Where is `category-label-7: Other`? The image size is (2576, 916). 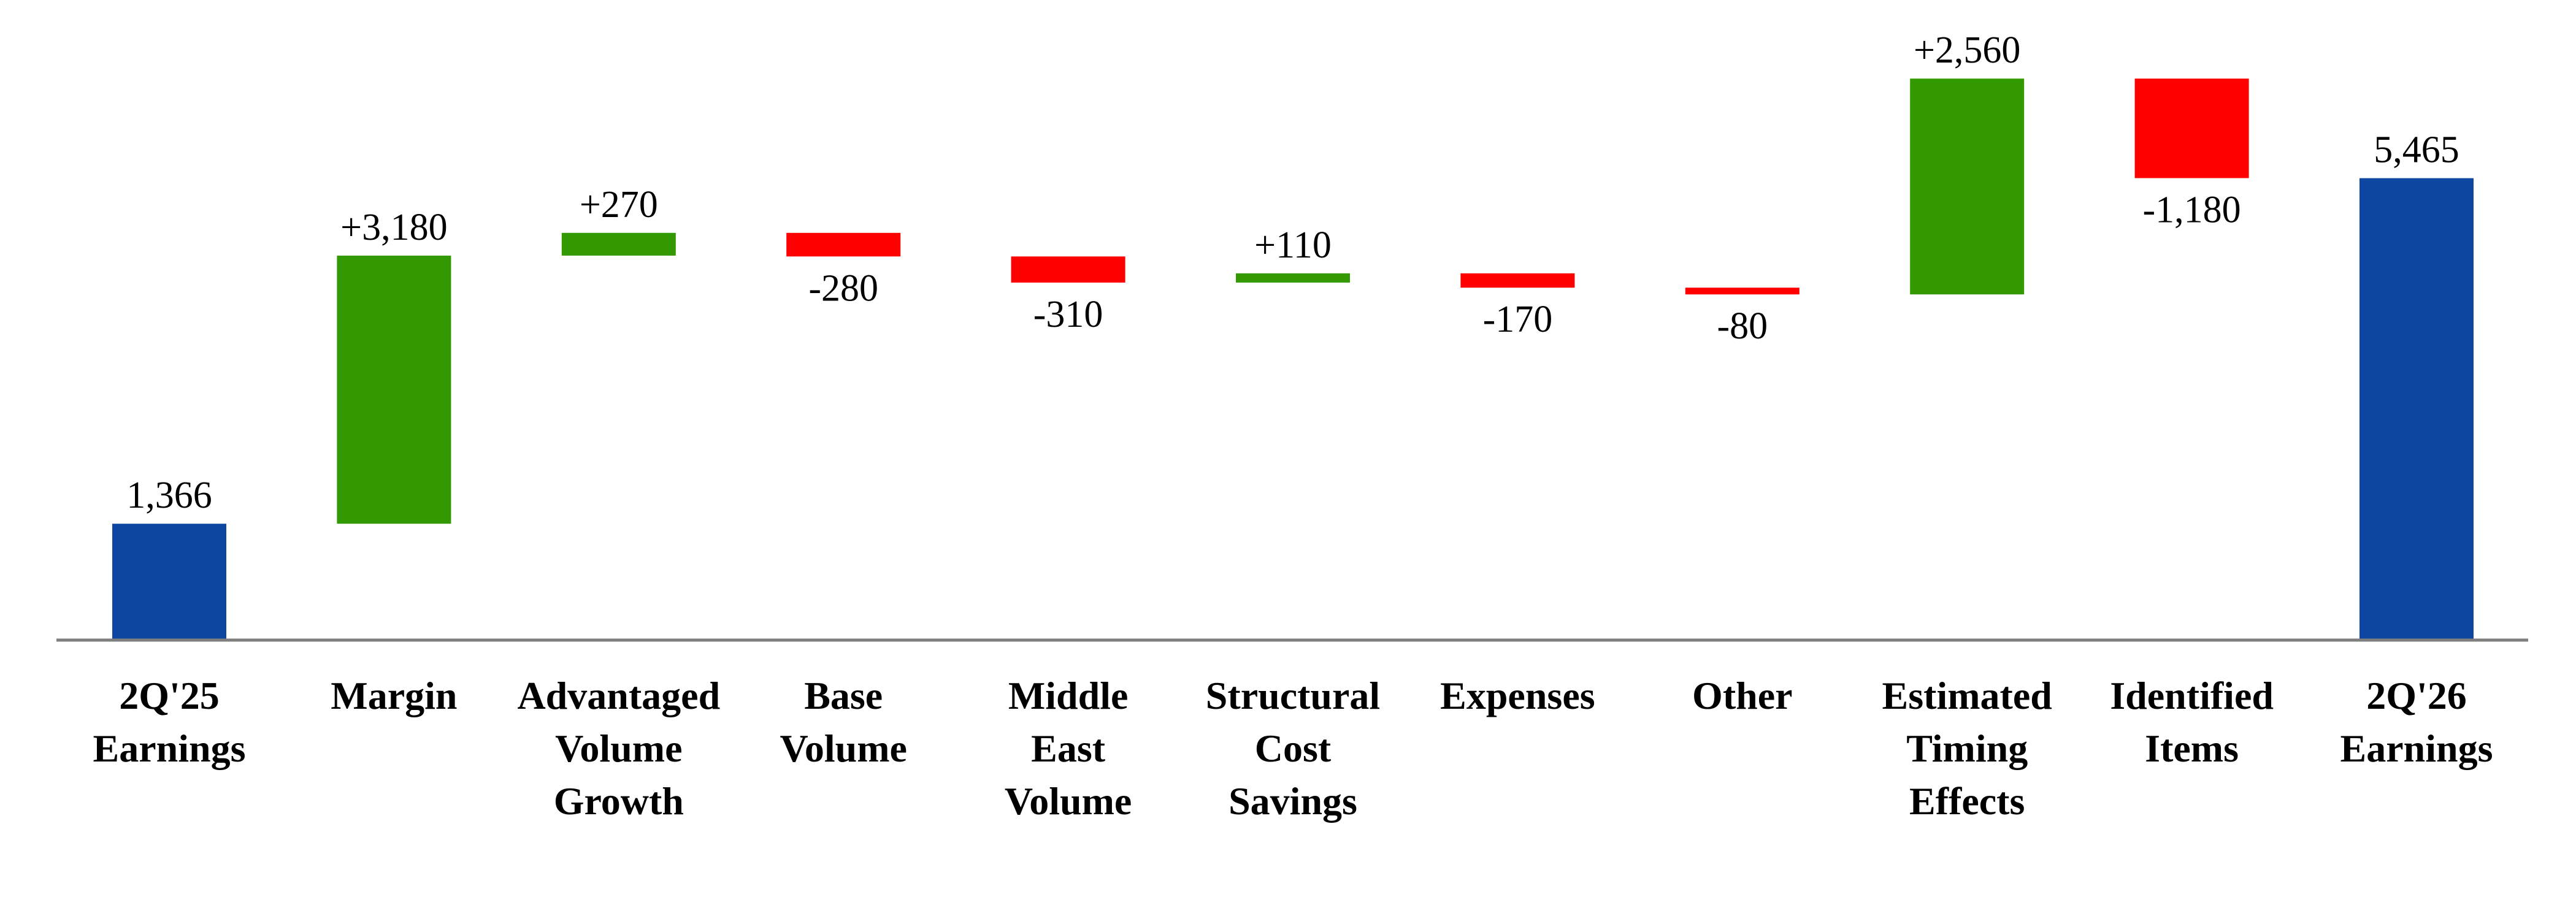
category-label-7: Other is located at coordinates (1742, 695).